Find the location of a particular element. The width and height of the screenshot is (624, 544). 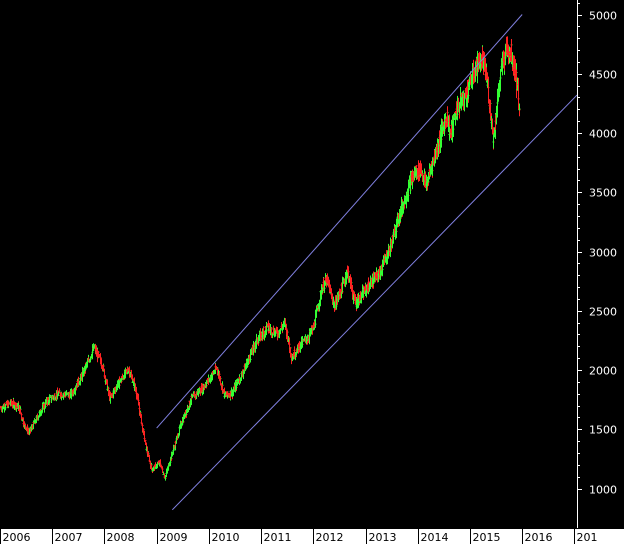

x-tick-strip is located at coordinates (312, 536).